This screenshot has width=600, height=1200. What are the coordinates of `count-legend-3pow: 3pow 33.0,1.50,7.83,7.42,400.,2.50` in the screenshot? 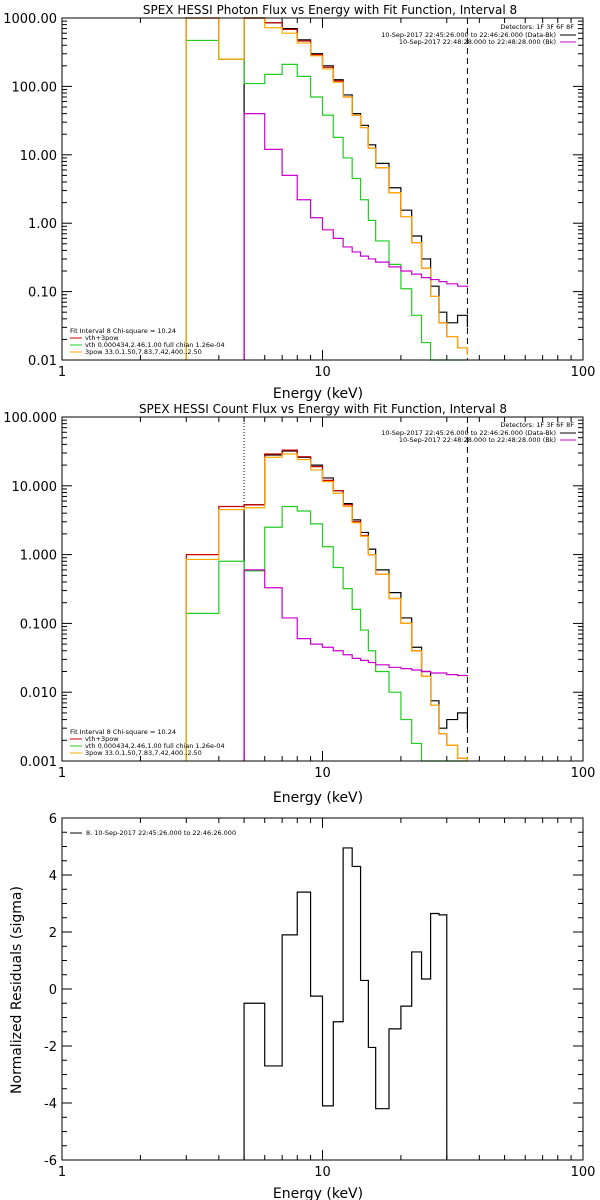 It's located at (143, 753).